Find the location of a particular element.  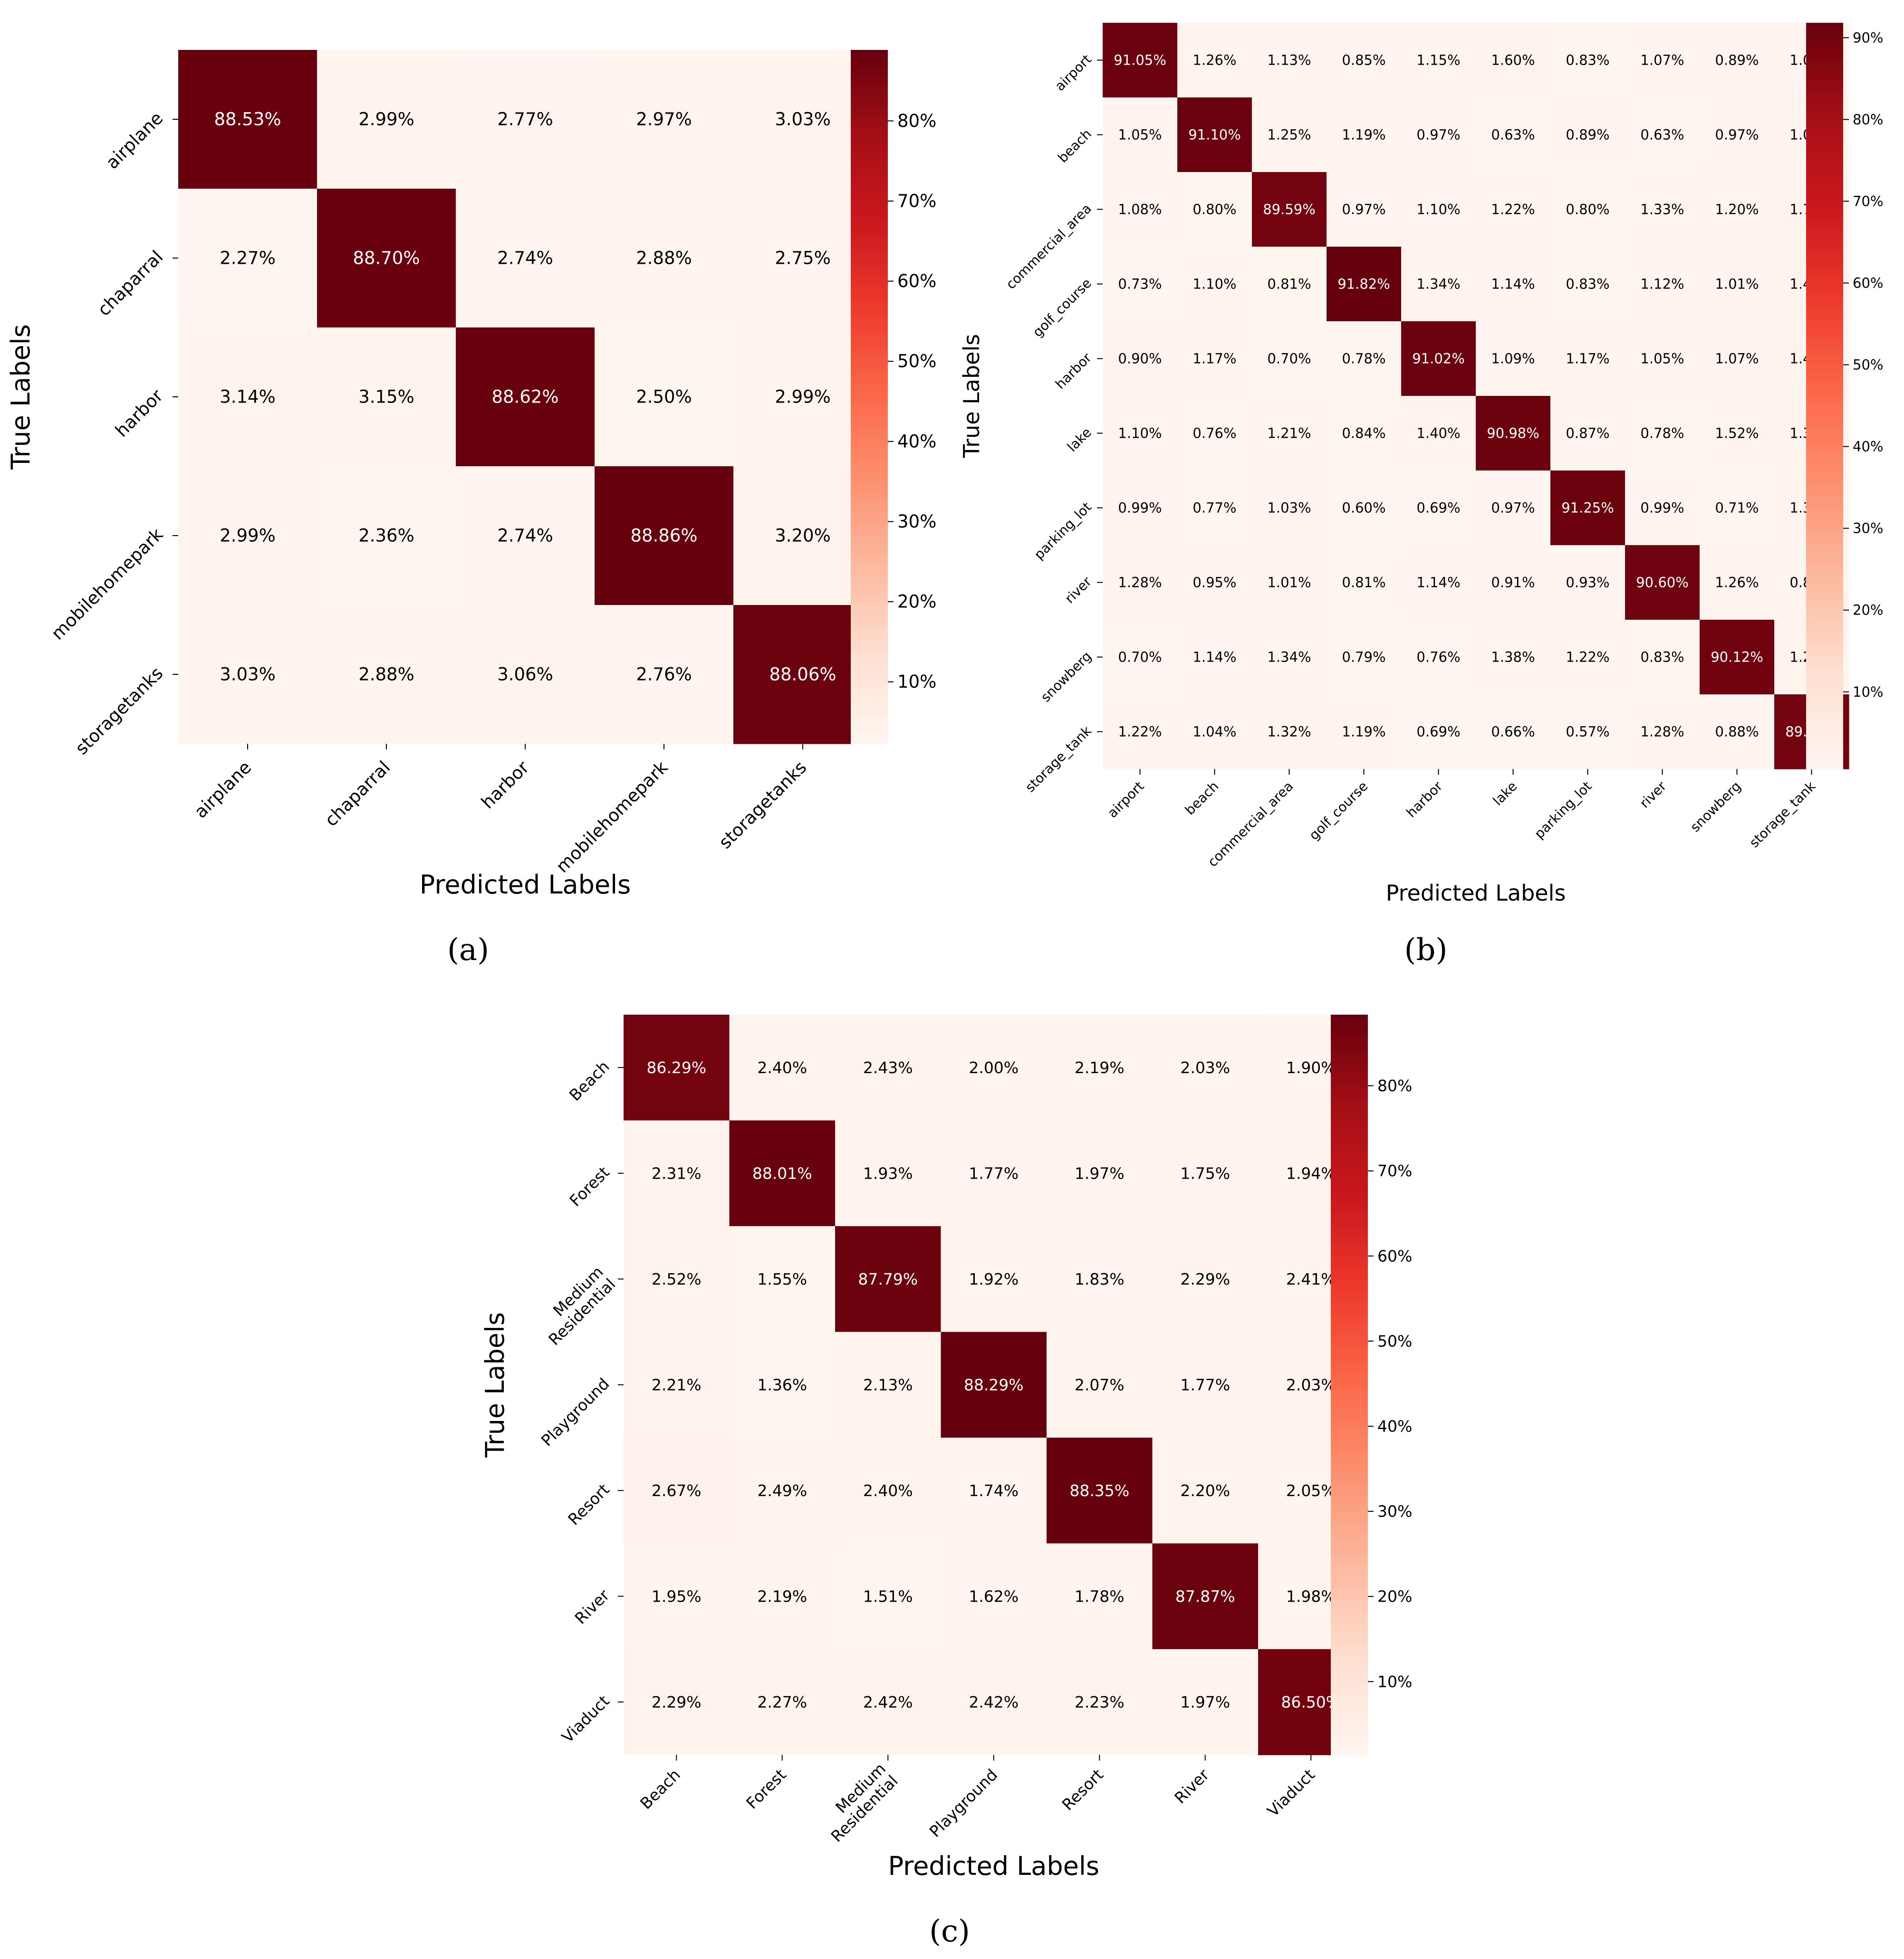

cell-value-label: 0.76% is located at coordinates (1438, 657).